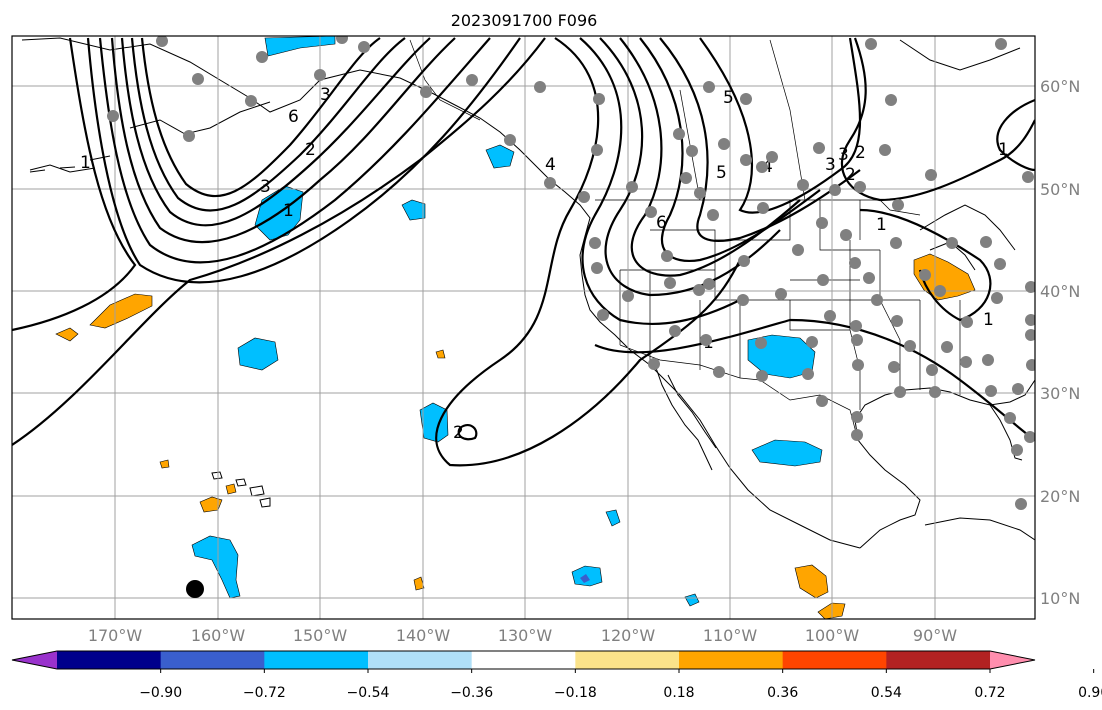  Describe the element at coordinates (218, 635) in the screenshot. I see `lon-label: 160°W` at that location.